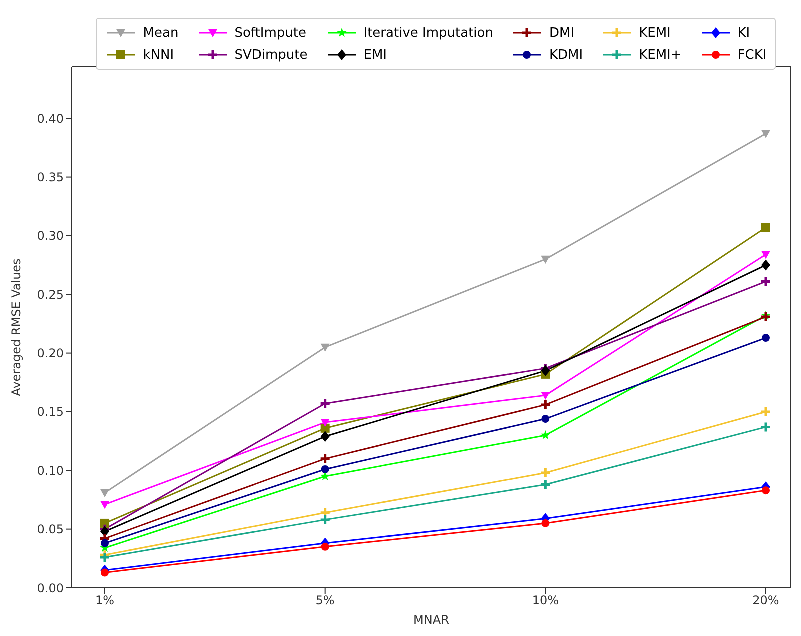  I want to click on x-tick-label: 5%, so click(325, 601).